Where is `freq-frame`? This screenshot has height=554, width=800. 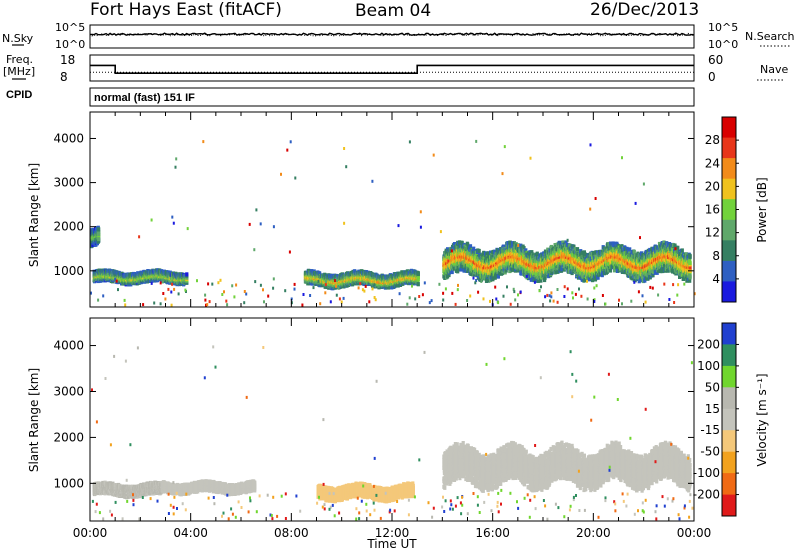
freq-frame is located at coordinates (392, 68).